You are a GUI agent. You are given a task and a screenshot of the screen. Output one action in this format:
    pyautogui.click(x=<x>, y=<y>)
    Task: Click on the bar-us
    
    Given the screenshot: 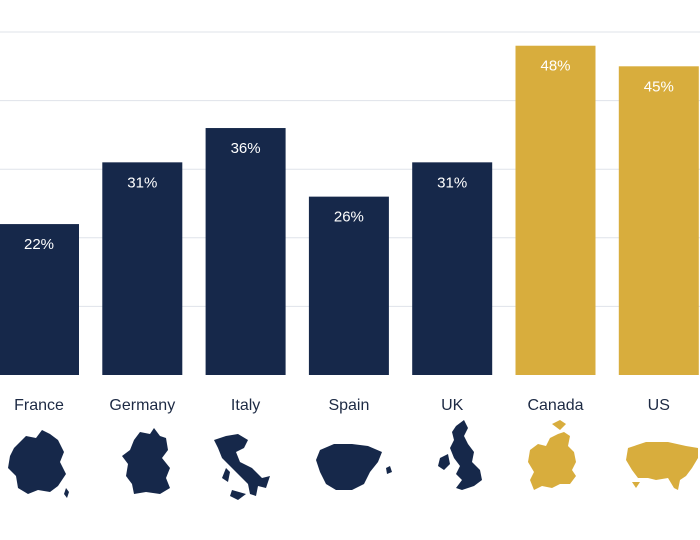 What is the action you would take?
    pyautogui.click(x=658, y=221)
    